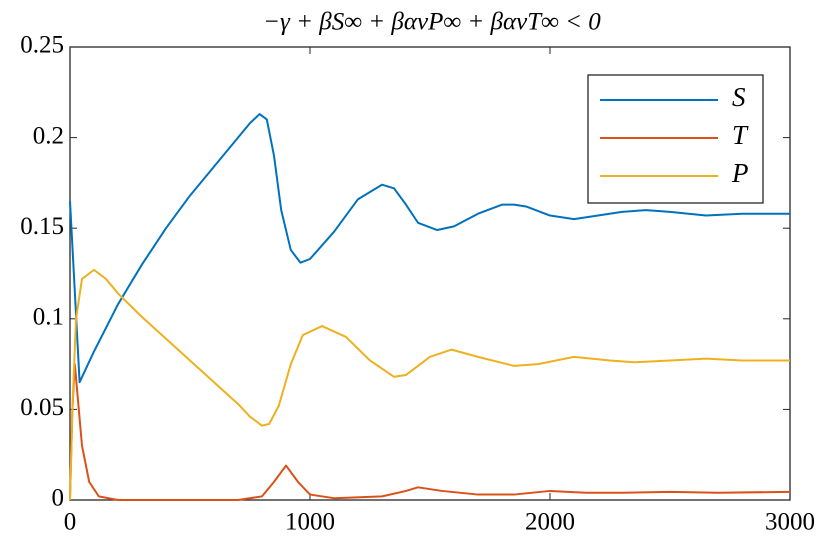 The height and width of the screenshot is (546, 830). I want to click on legend-label: S, so click(739, 97).